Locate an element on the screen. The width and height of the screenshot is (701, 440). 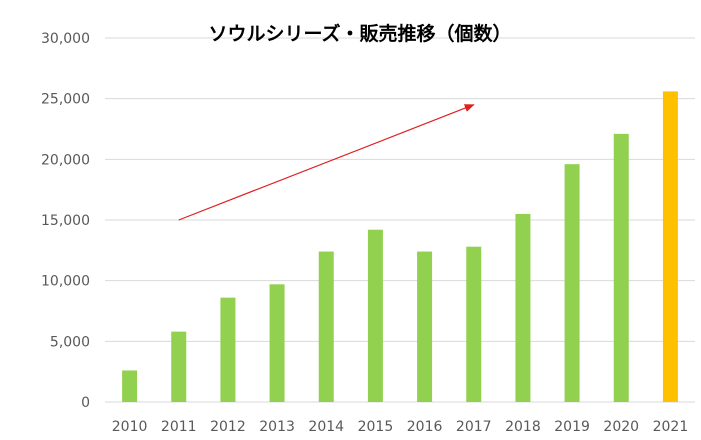
bar-2021 is located at coordinates (670, 247).